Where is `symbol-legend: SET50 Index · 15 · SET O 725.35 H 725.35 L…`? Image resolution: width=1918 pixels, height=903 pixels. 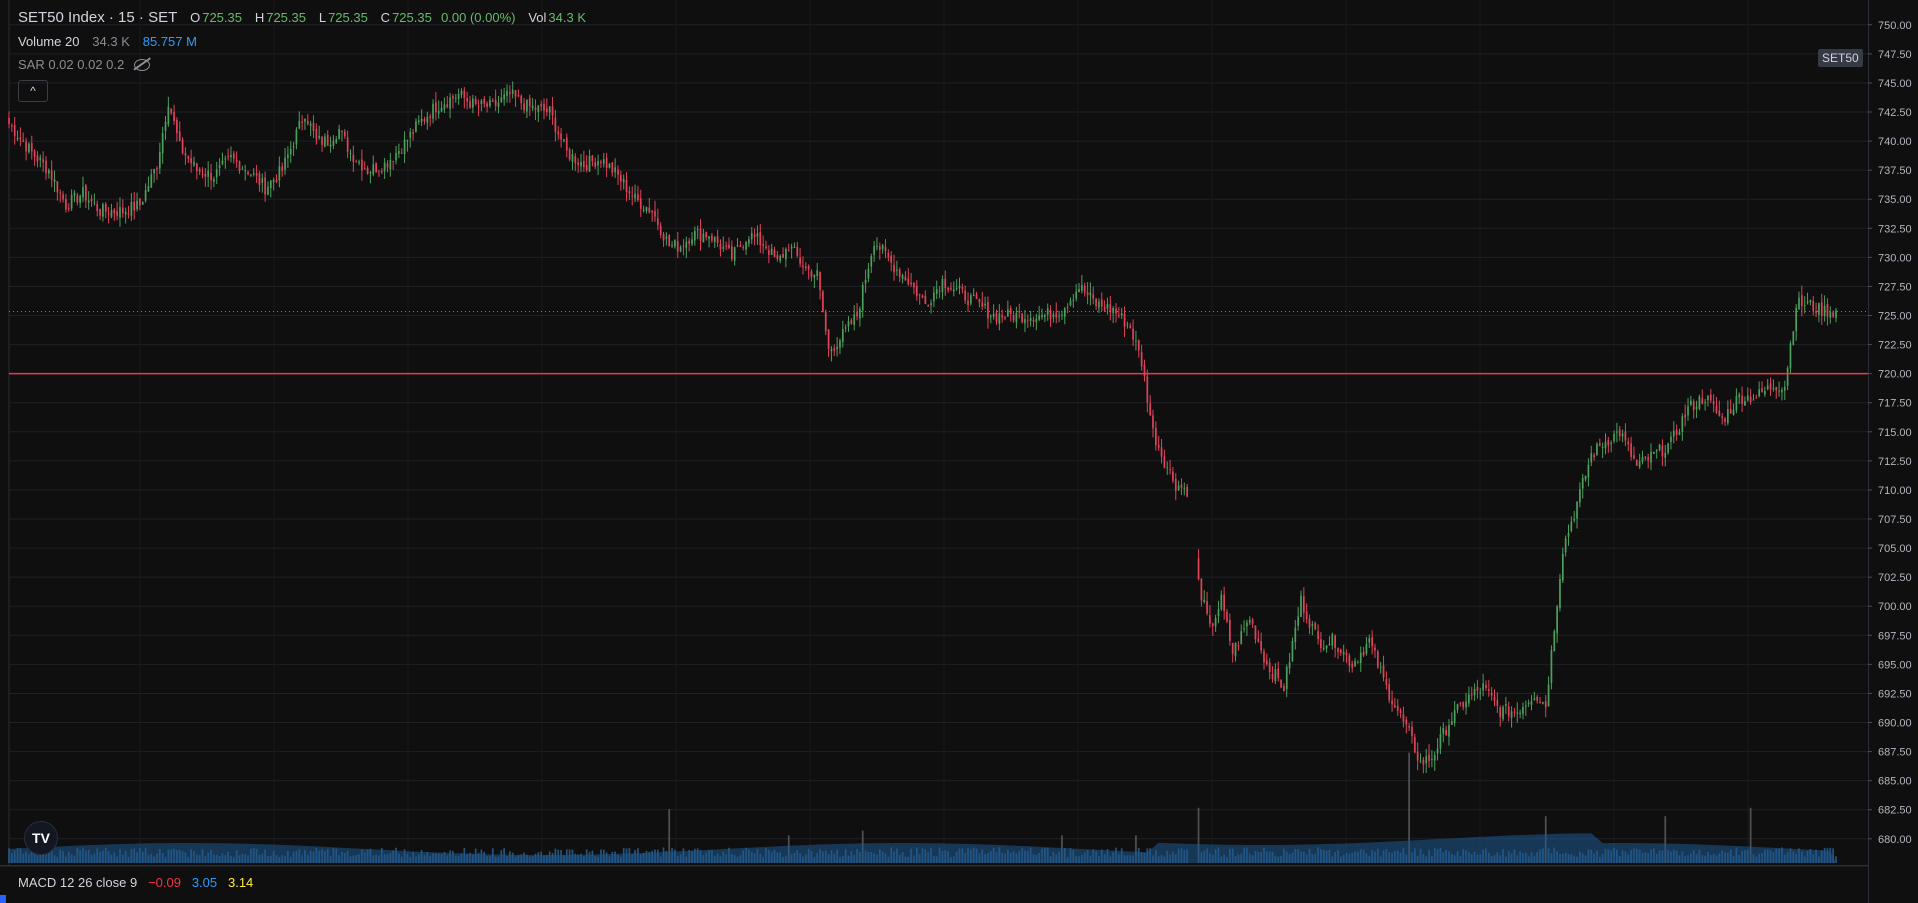
symbol-legend: SET50 Index · 15 · SET O 725.35 H 725.35 L… is located at coordinates (303, 17).